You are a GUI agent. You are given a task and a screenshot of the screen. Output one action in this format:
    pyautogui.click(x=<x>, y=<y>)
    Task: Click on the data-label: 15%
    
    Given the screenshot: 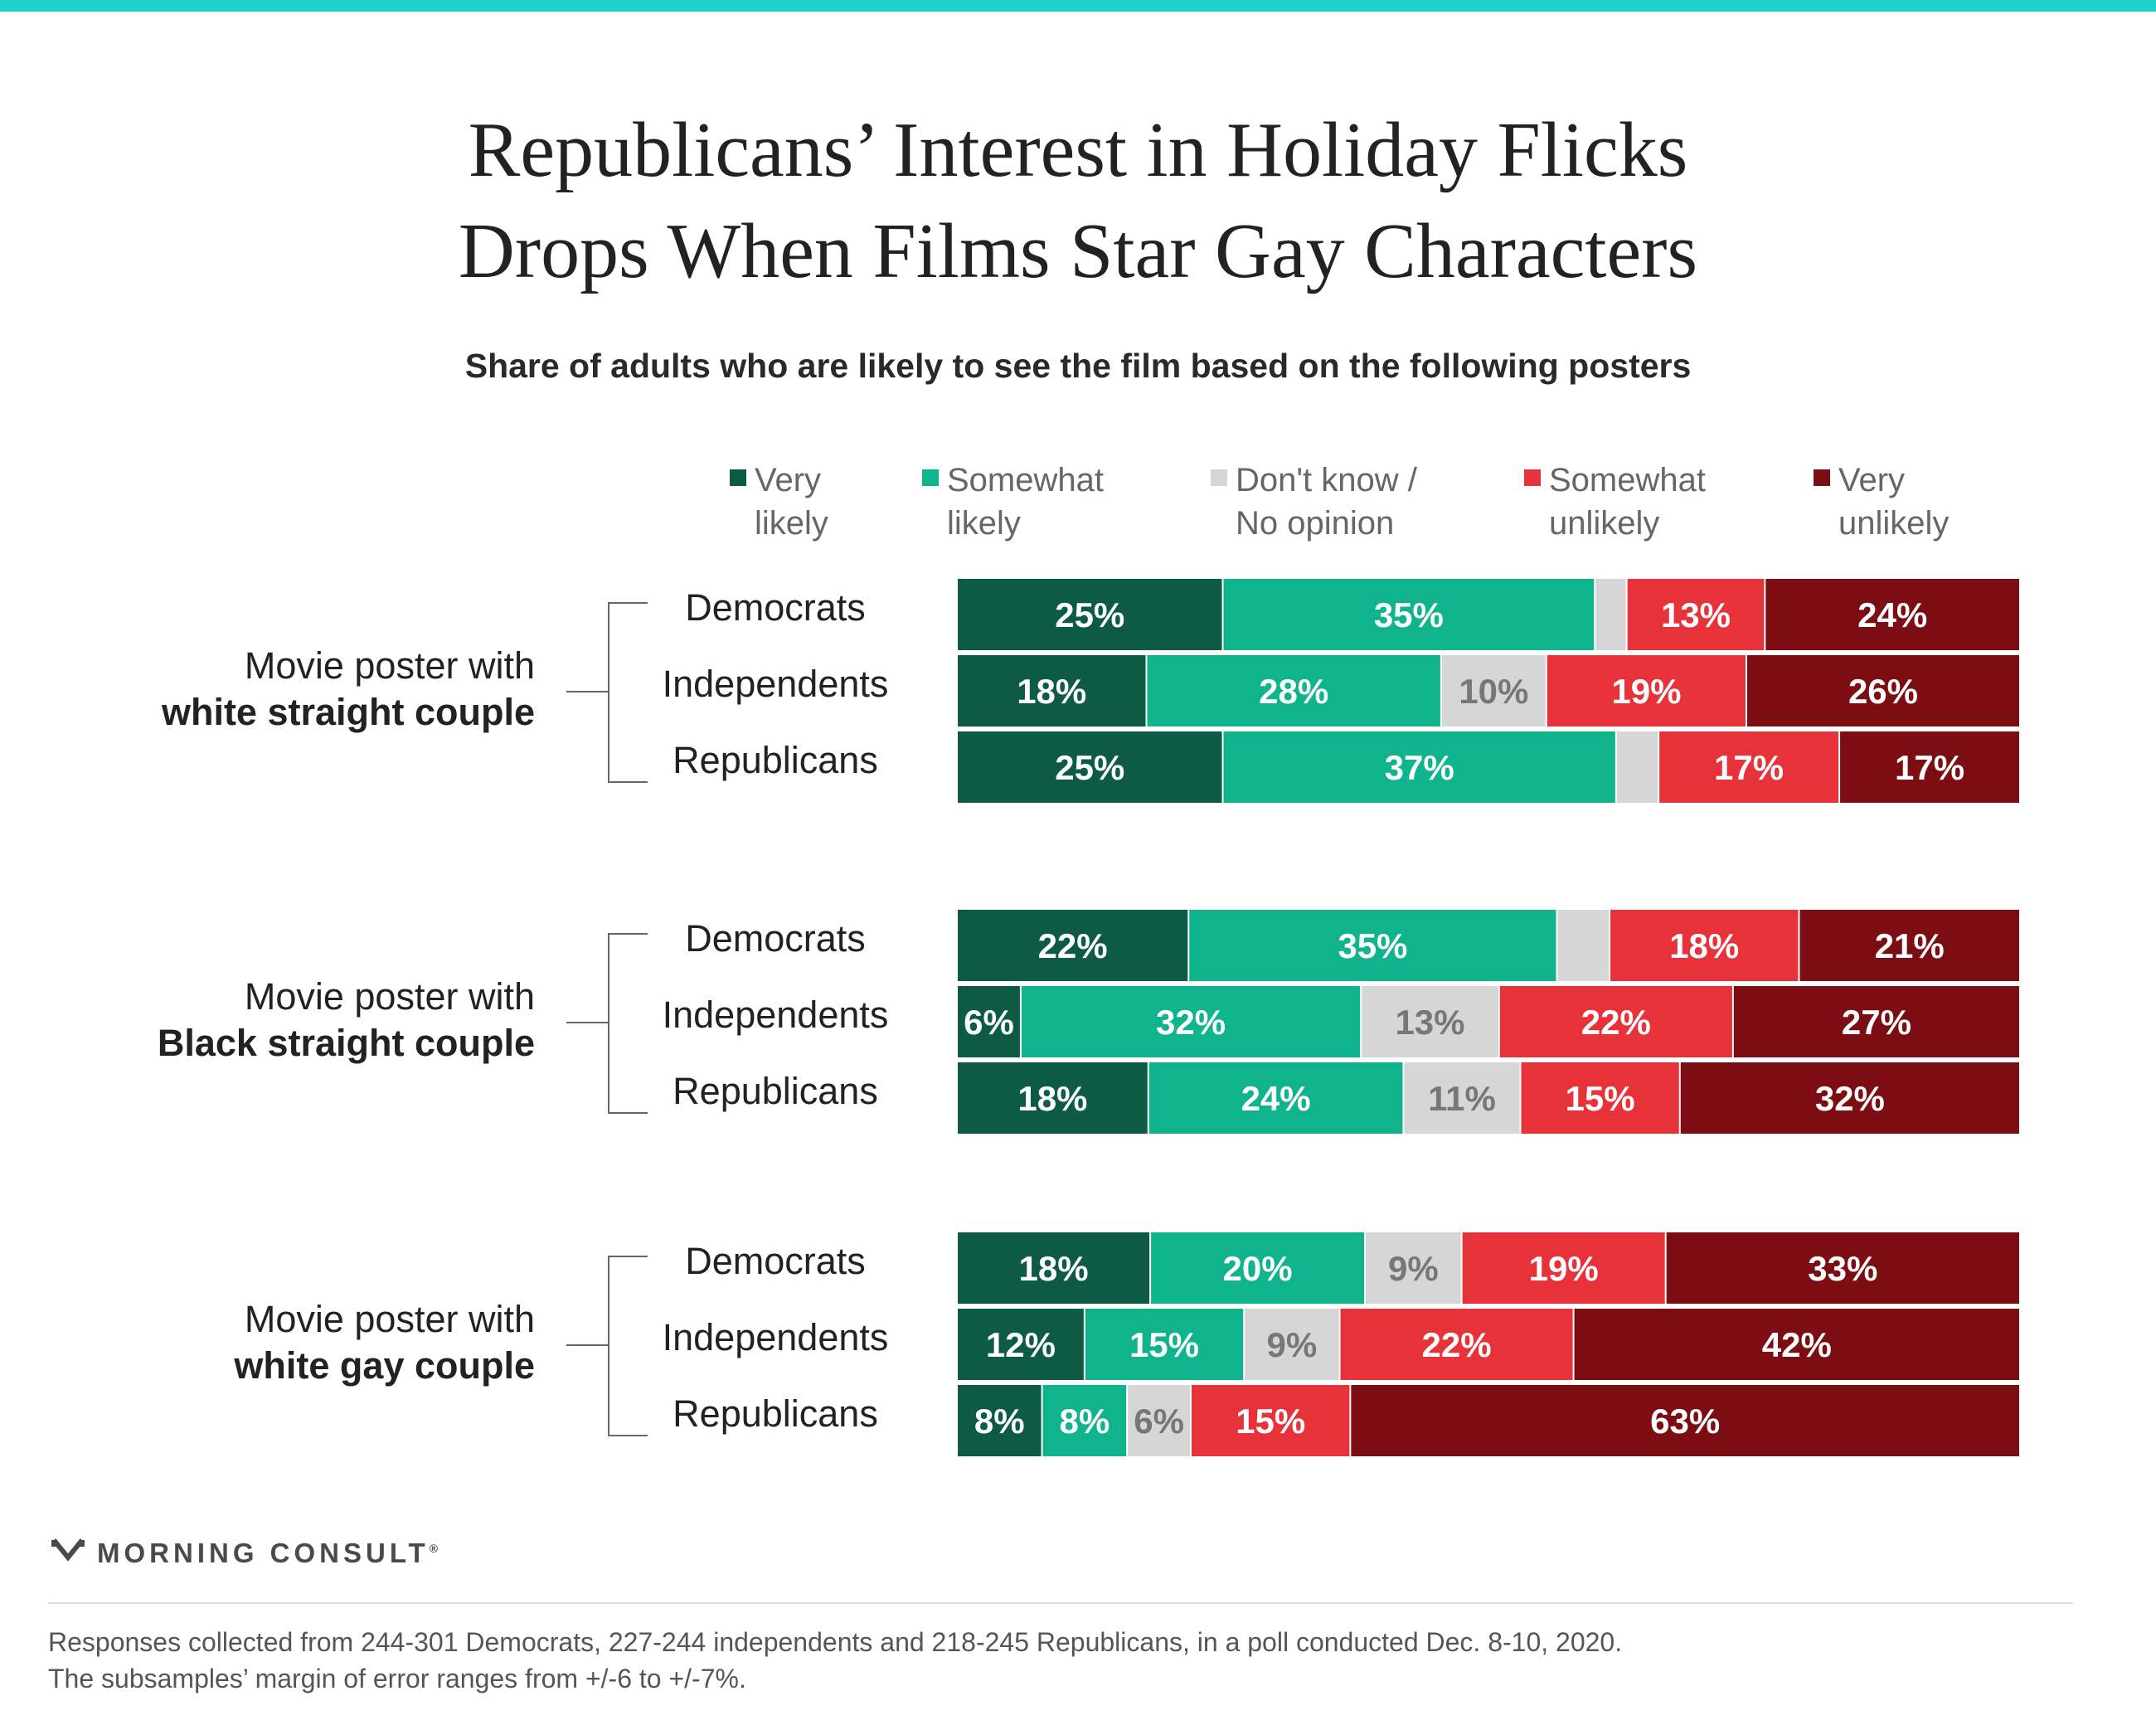 What is the action you would take?
    pyautogui.click(x=1164, y=1345)
    